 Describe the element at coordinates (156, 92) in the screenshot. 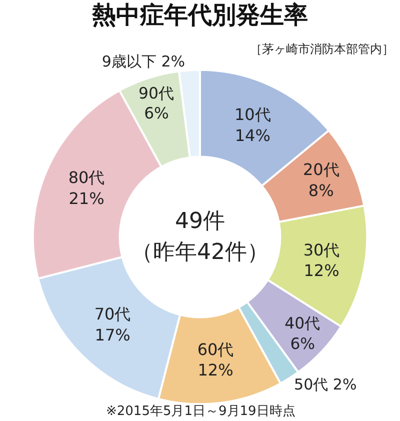

I see `slice-label: 90代` at that location.